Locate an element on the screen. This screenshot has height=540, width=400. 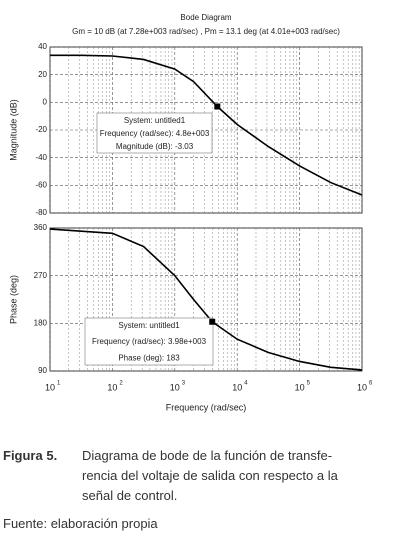
x-tick-exponent: 3 is located at coordinates (184, 384).